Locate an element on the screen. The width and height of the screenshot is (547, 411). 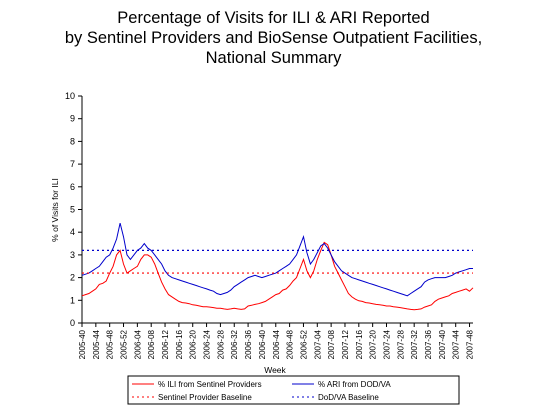
x-tick-label: 2007-12 is located at coordinates (345, 344).